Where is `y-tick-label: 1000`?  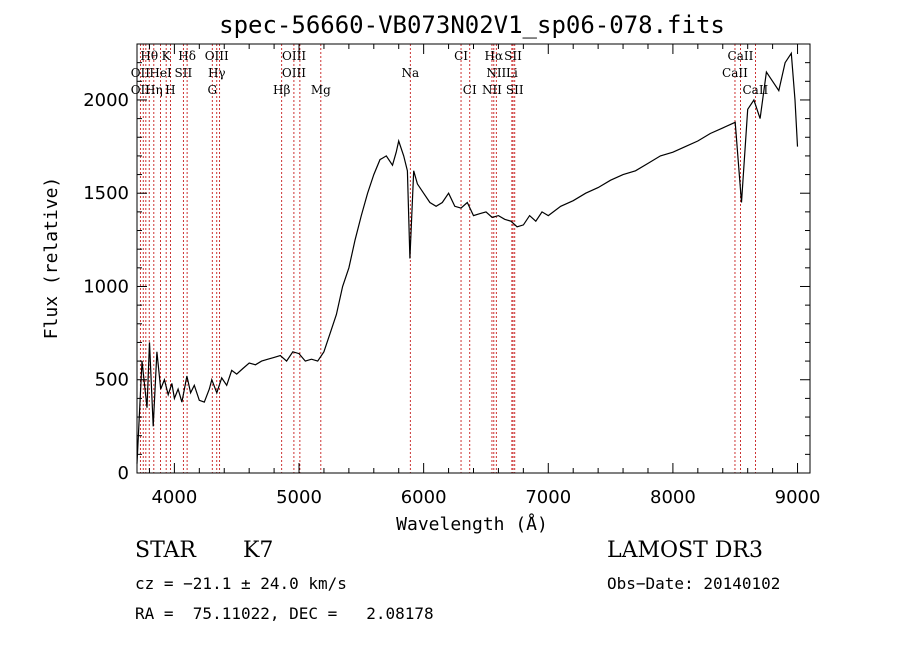
y-tick-label: 1000 is located at coordinates (106, 286).